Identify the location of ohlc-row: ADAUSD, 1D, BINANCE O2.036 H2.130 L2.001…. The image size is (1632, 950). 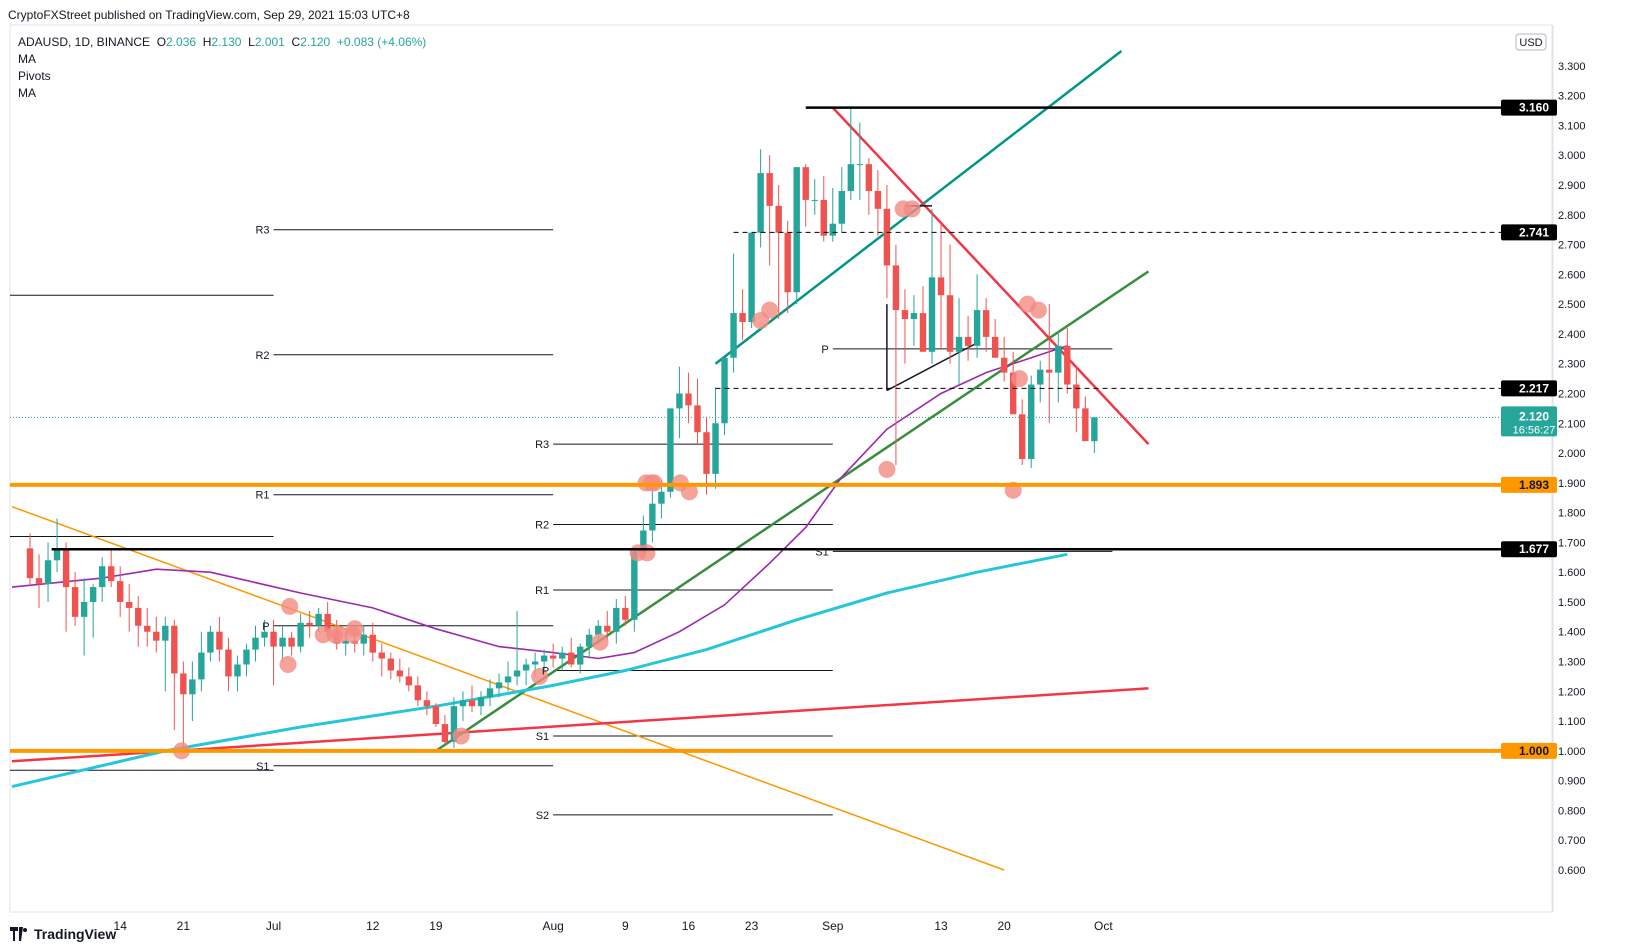
(222, 42).